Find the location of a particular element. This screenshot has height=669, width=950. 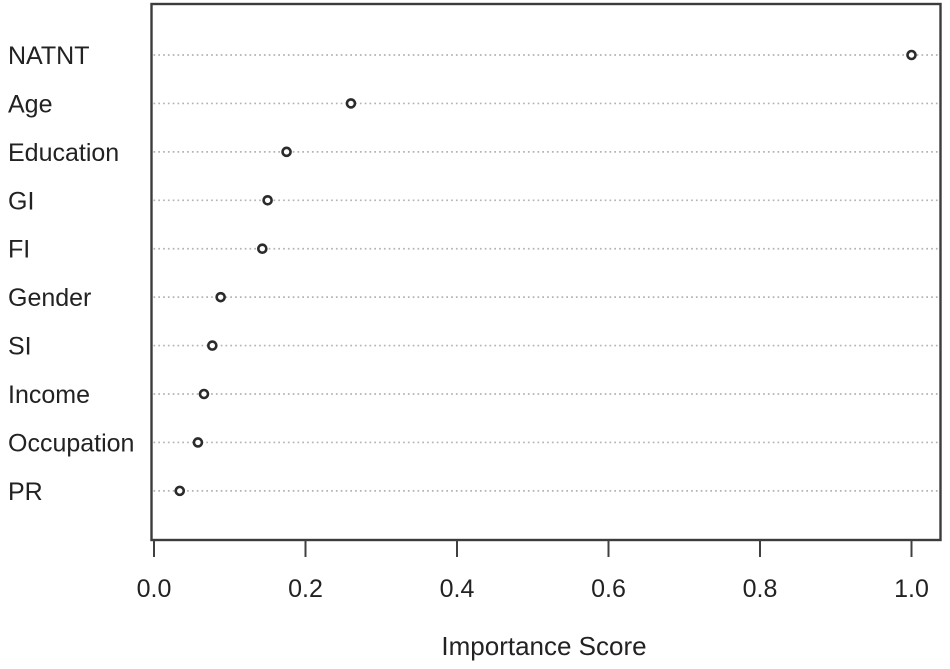

x-axis-tick-layer: 0.0 0.2 0.4 0.6 0.8 1.0 is located at coordinates (533, 571).